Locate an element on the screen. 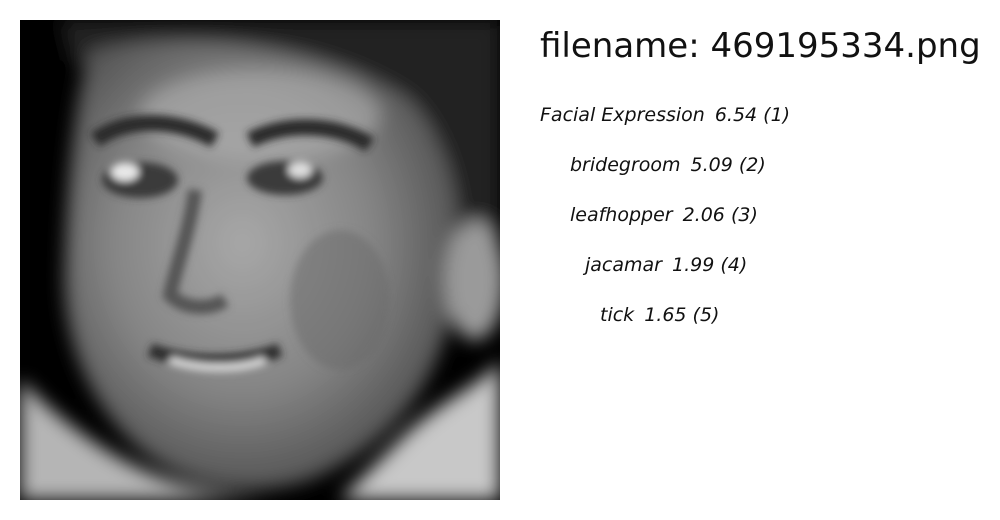  prediction-label: tick is located at coordinates (617, 315).